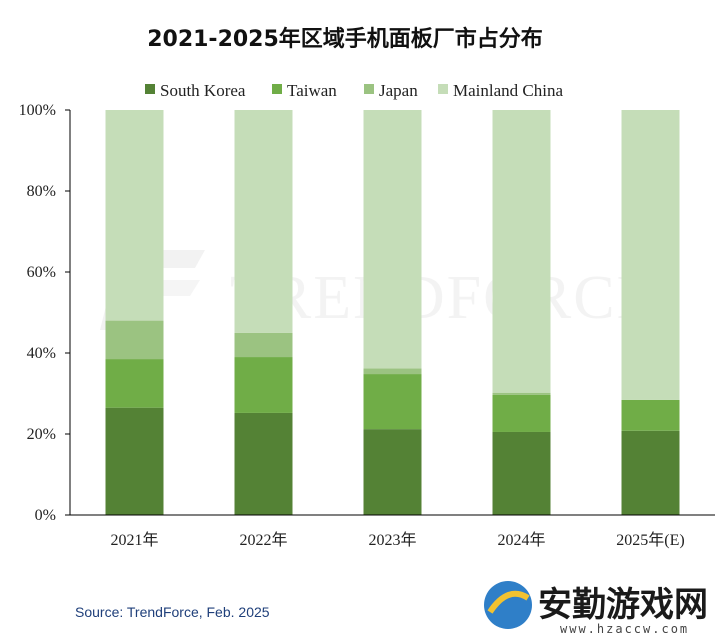 The height and width of the screenshot is (639, 728). Describe the element at coordinates (41, 434) in the screenshot. I see `y-tick-label: 20%` at that location.